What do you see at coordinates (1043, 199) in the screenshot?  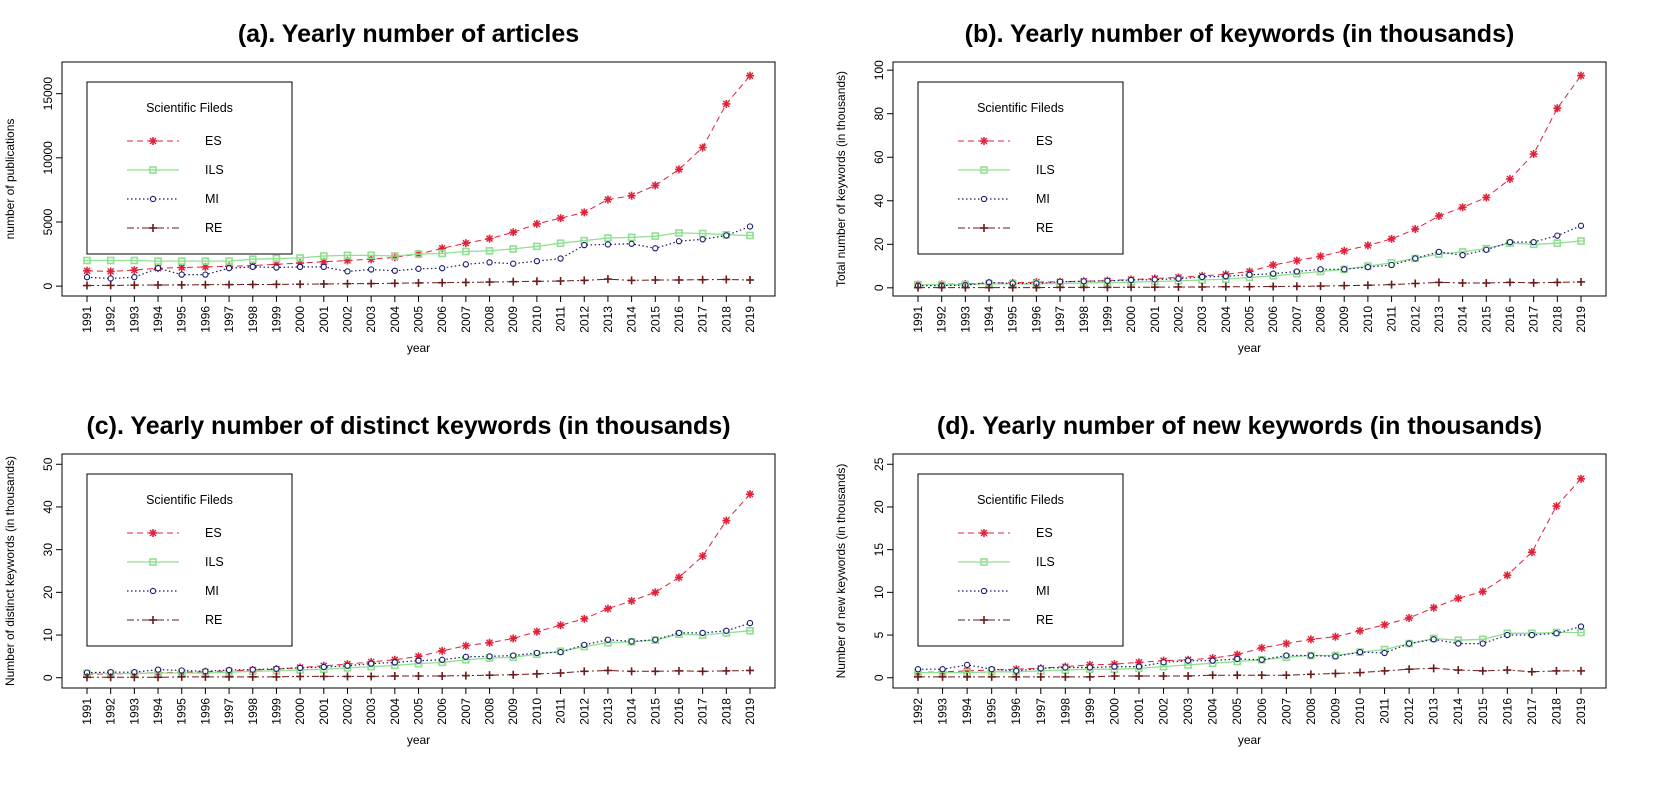 I see `legend-label-mi: MI` at bounding box center [1043, 199].